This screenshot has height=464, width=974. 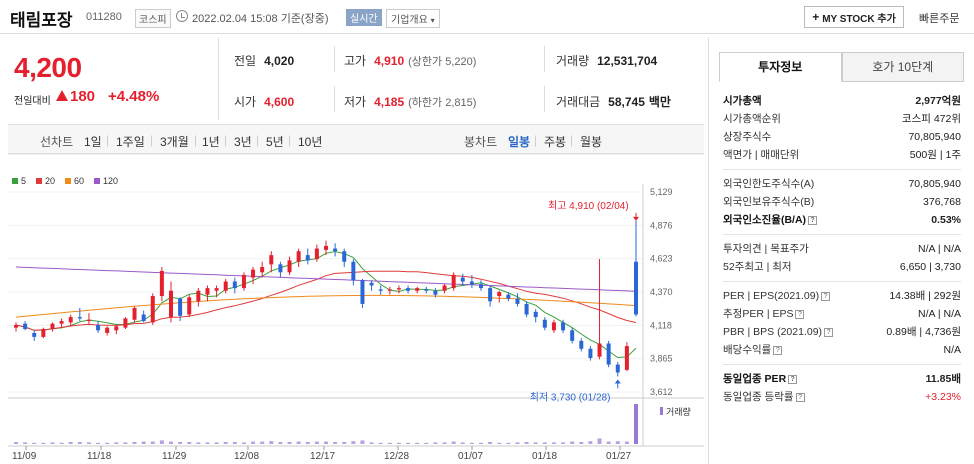 What do you see at coordinates (264, 60) in the screenshot?
I see `prev-close: 전일 4,020` at bounding box center [264, 60].